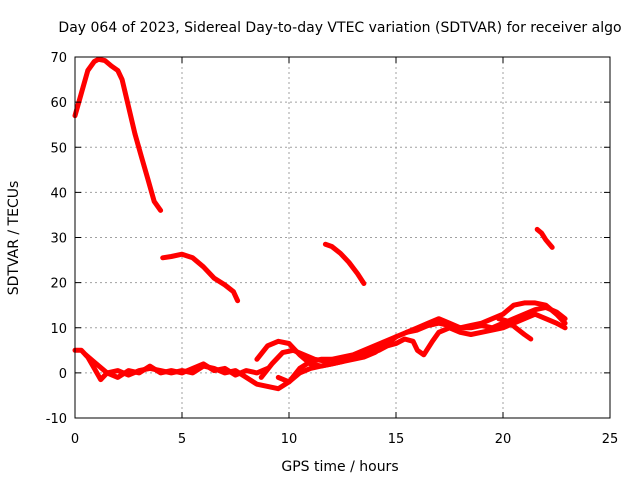  What do you see at coordinates (58, 329) in the screenshot?
I see `y-tick-label: 10` at bounding box center [58, 329].